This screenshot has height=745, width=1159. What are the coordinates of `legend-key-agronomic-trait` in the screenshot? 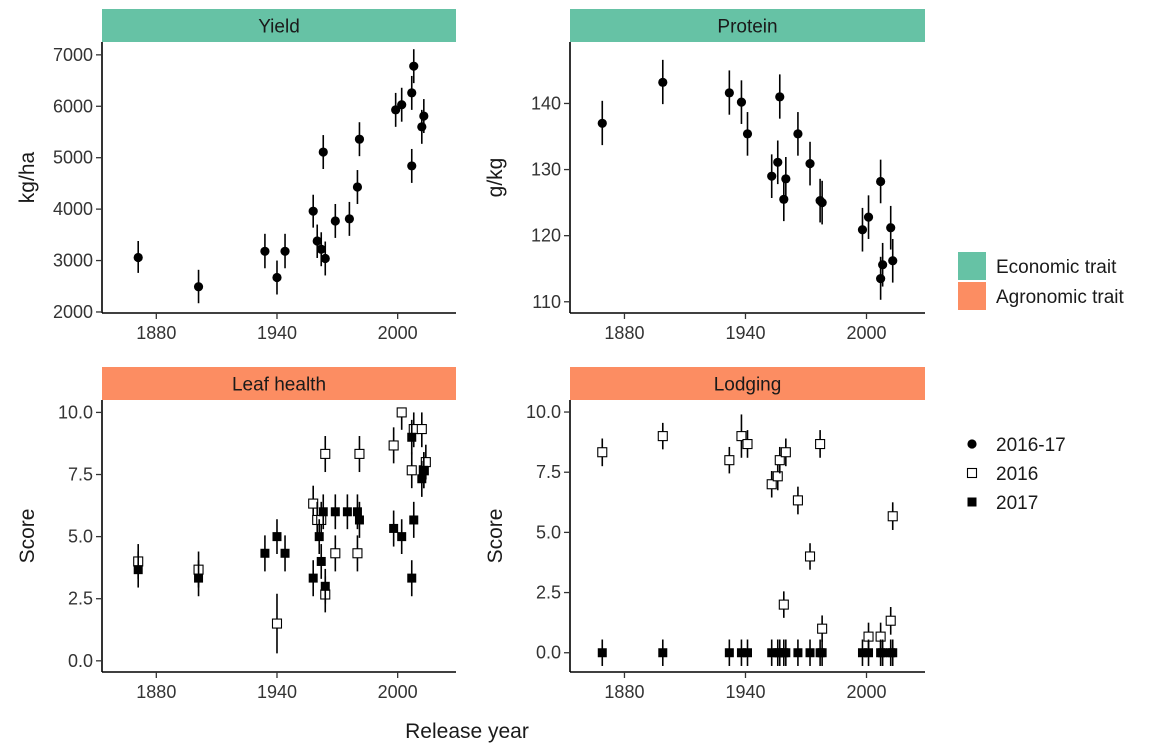 It's located at (972, 296).